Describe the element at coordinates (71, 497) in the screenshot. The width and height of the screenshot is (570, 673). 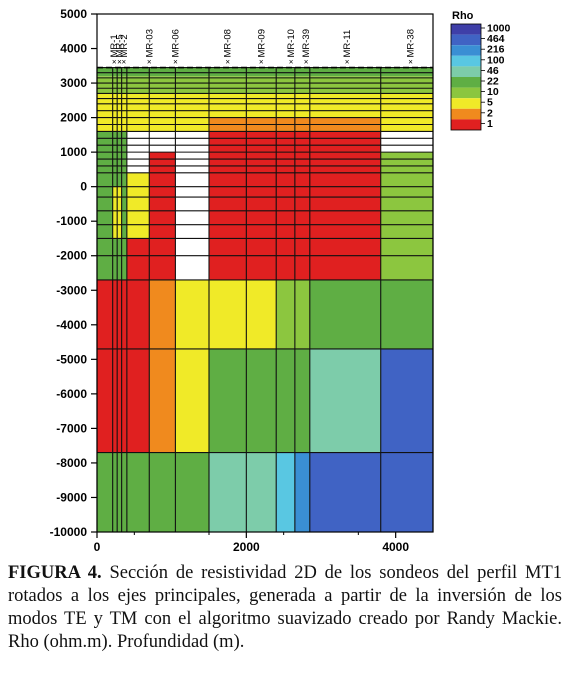
I see `y-tick-label: -9000` at that location.